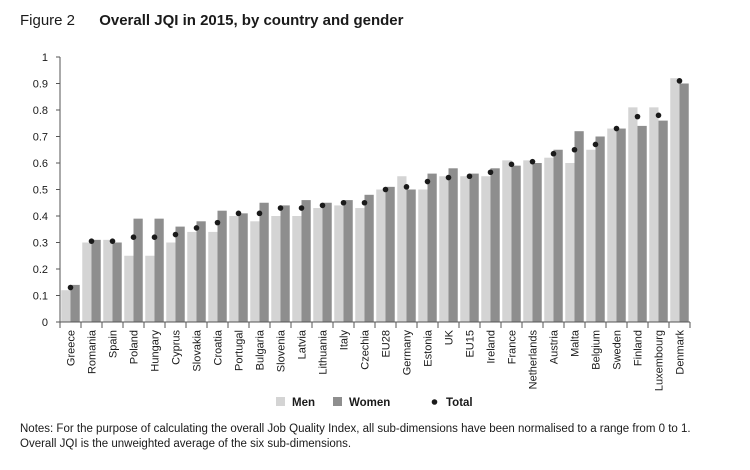  Describe the element at coordinates (345, 340) in the screenshot. I see `category-label: Italy` at that location.